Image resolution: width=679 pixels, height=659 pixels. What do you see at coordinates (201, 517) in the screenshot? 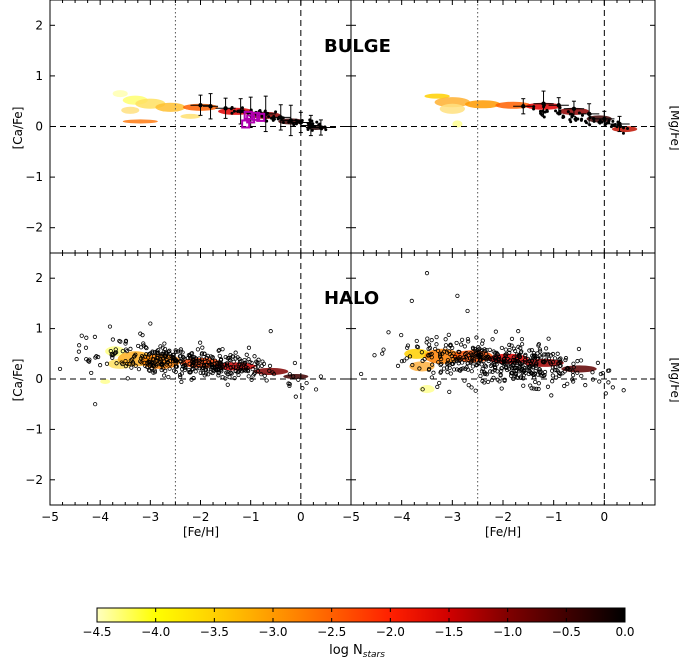
I see `x-tick-label: −2` at bounding box center [201, 517].